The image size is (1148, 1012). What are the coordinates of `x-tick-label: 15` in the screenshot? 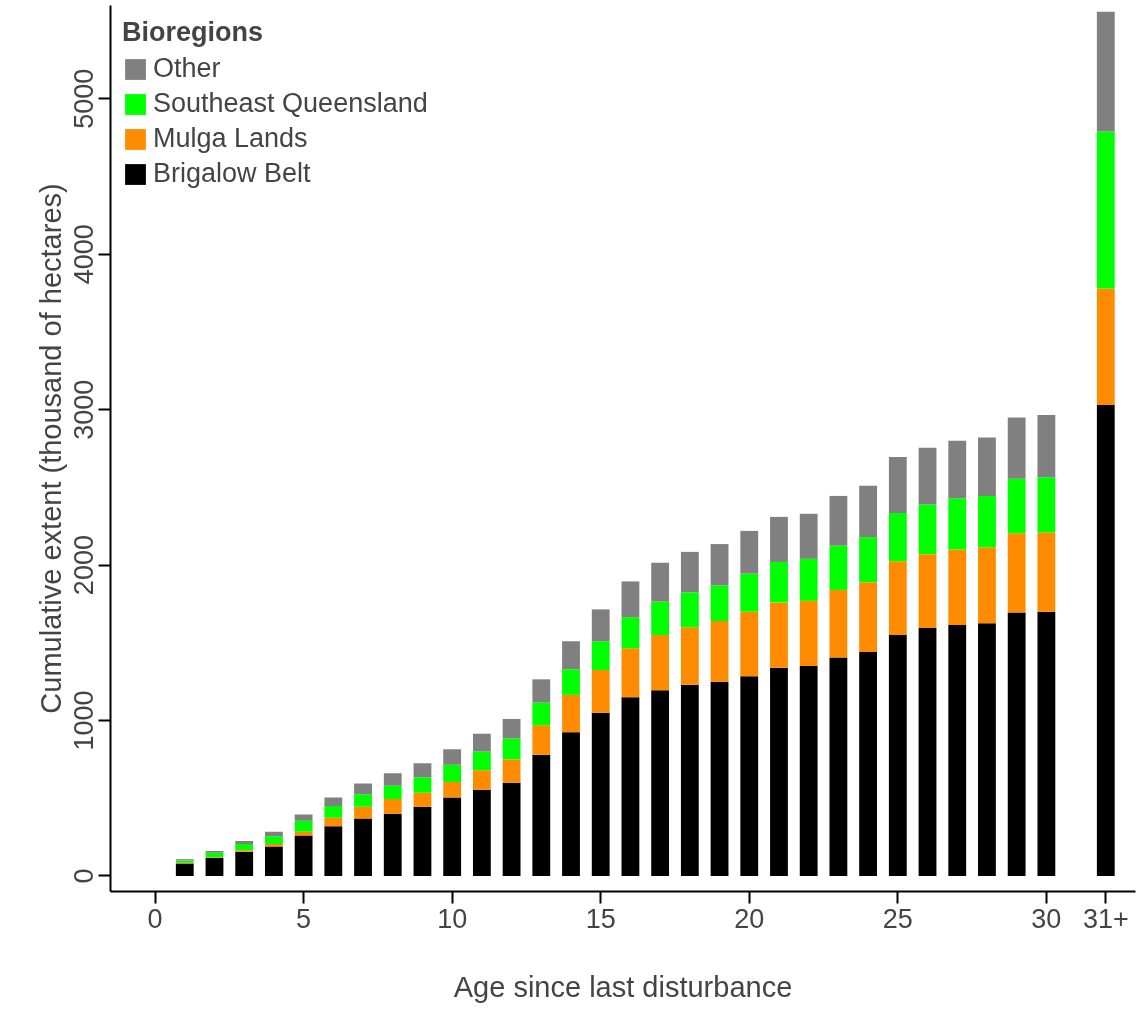 It's located at (600, 918).